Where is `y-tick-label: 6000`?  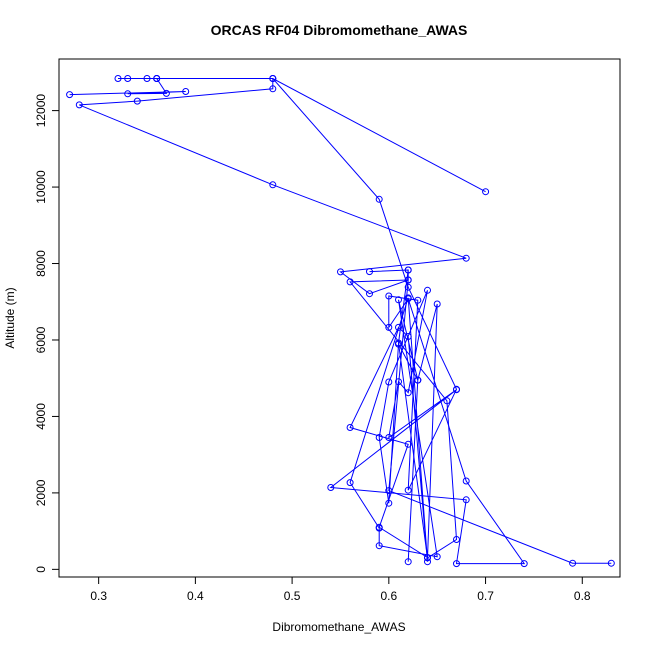 y-tick-label: 6000 is located at coordinates (41, 339).